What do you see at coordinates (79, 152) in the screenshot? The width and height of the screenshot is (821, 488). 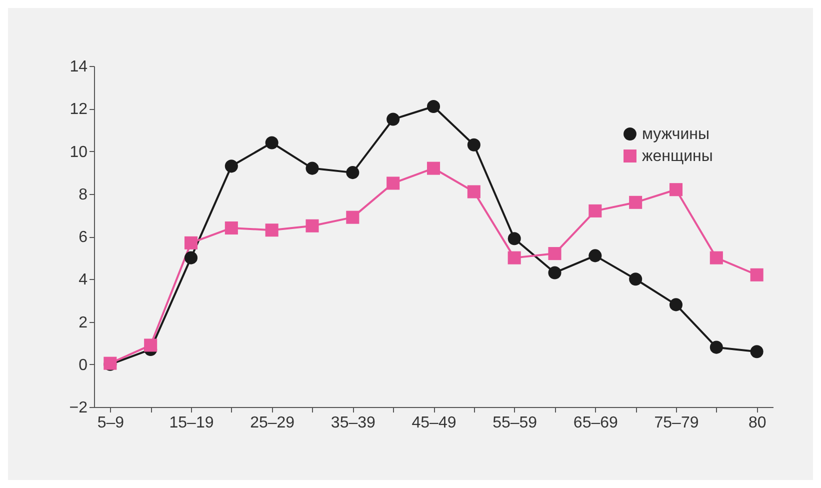 I see `y-tick-label: 10` at bounding box center [79, 152].